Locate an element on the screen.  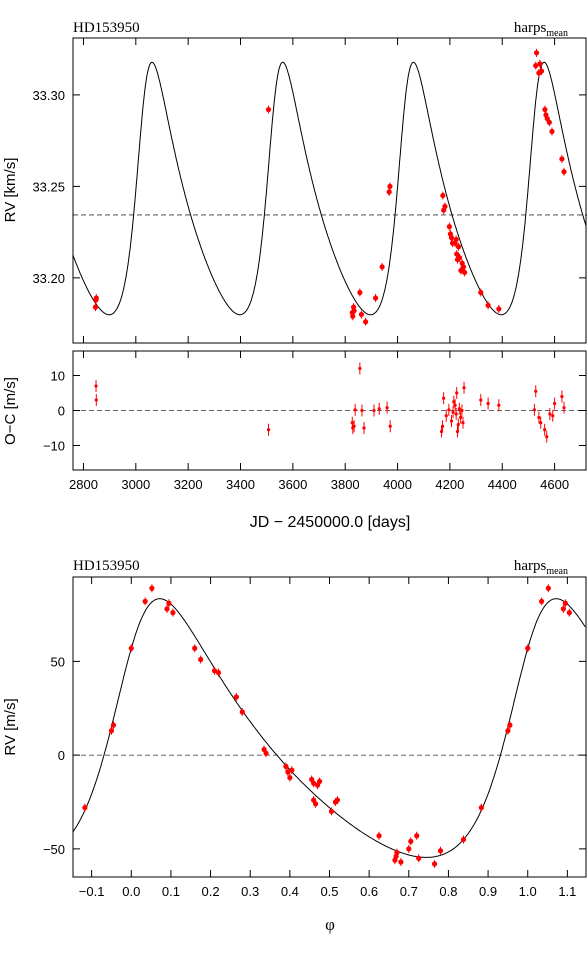
x-tick-label: 0.4 is located at coordinates (290, 891).